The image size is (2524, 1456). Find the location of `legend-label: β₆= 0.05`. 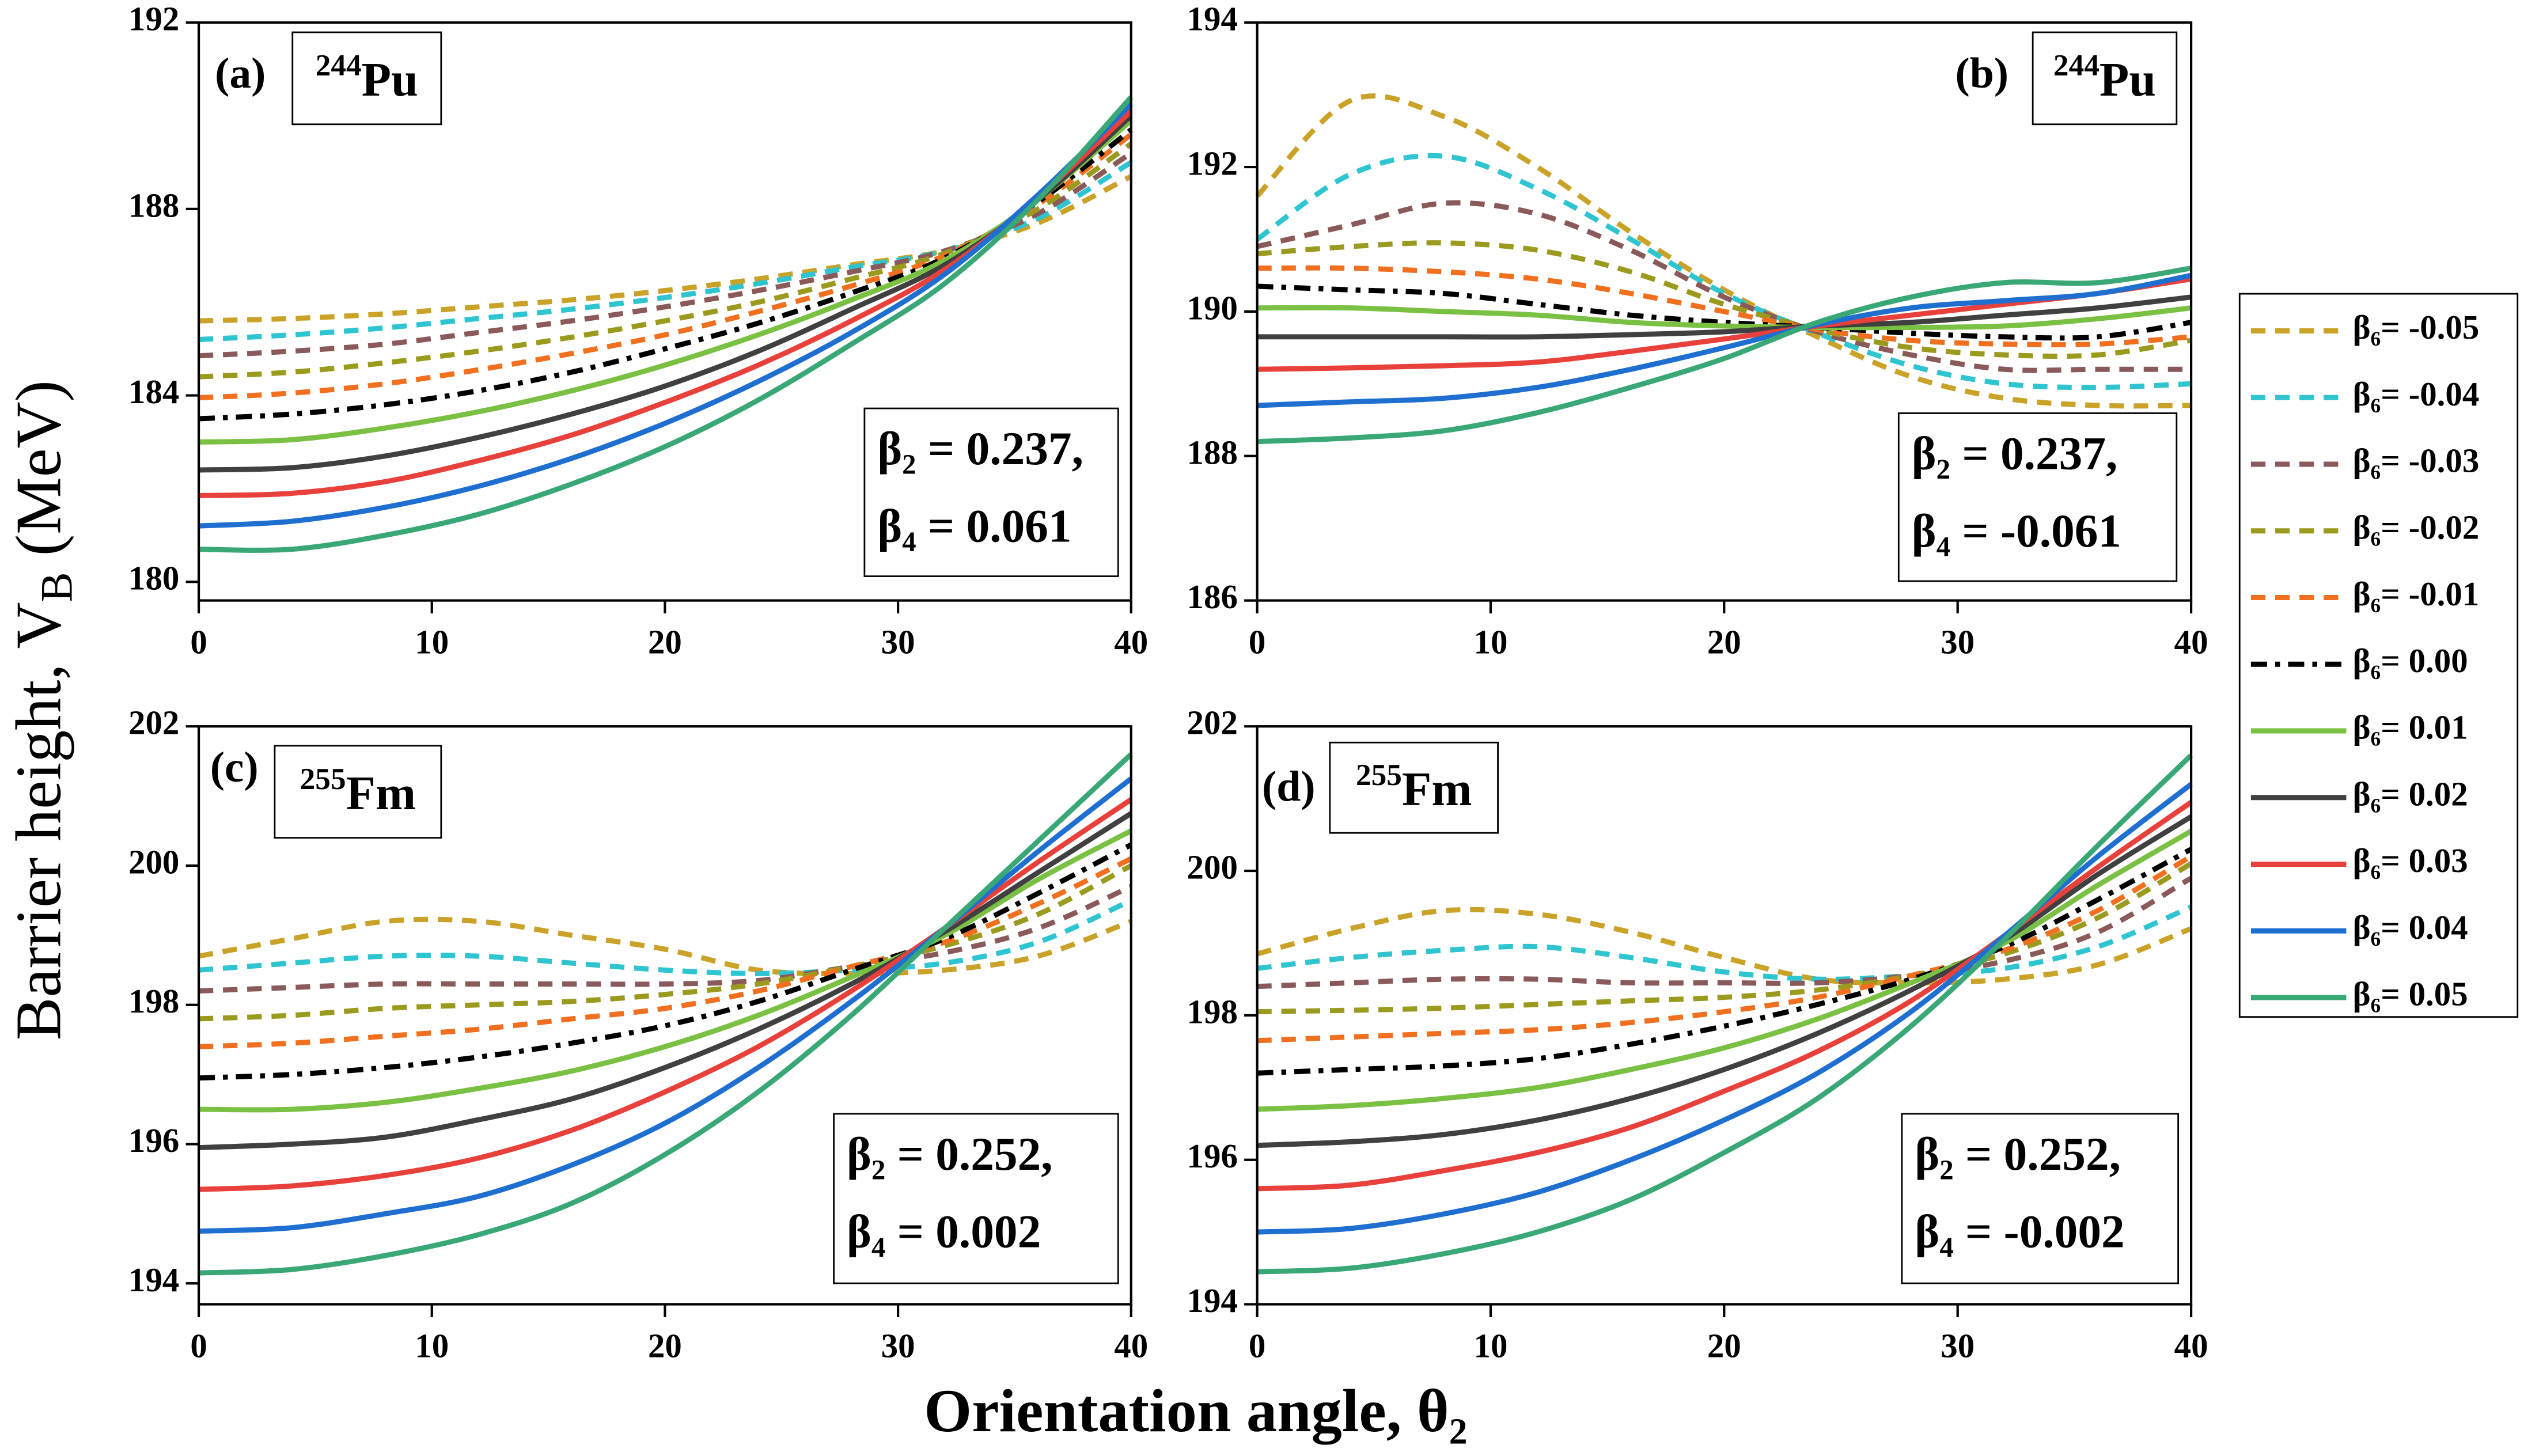

legend-label: β₆= 0.05 is located at coordinates (2410, 994).